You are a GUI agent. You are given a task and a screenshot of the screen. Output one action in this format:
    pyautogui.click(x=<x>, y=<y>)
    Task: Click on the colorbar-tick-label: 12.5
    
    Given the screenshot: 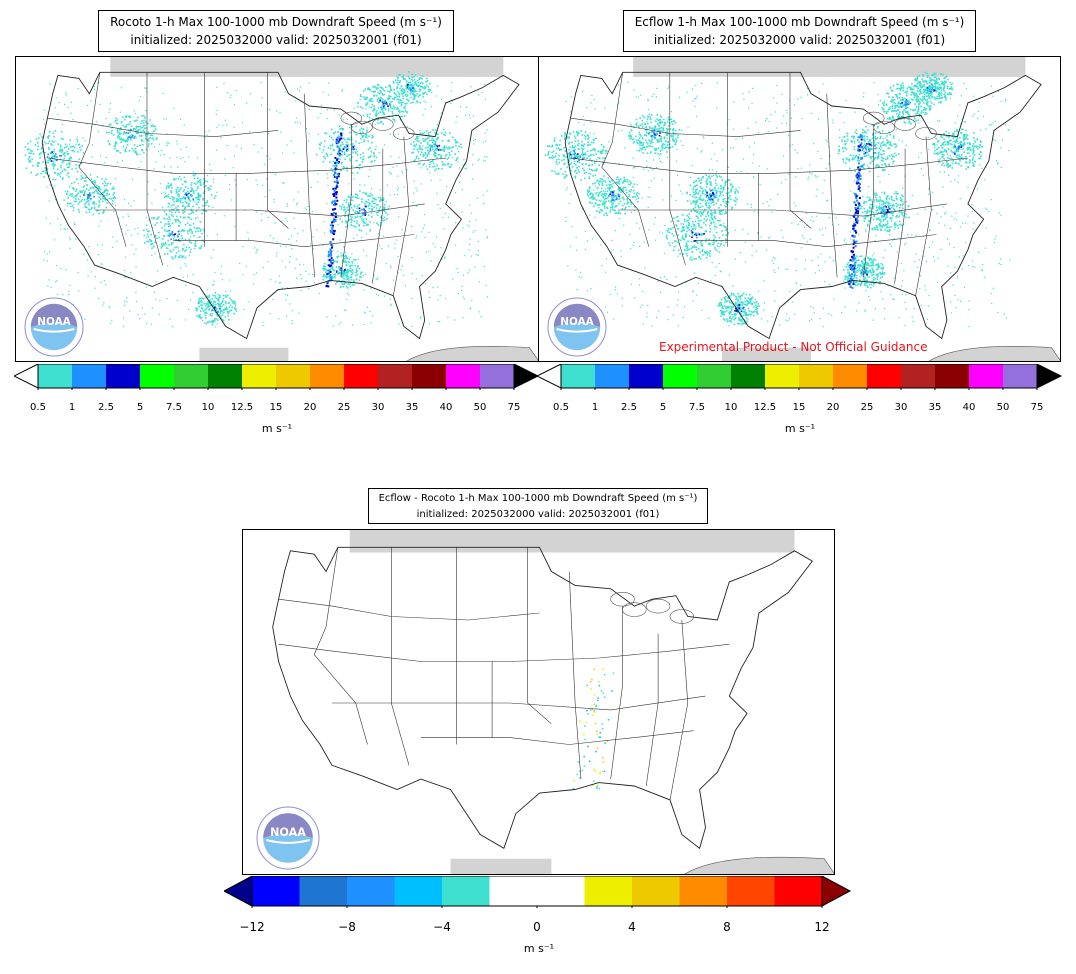 What is the action you would take?
    pyautogui.click(x=242, y=407)
    